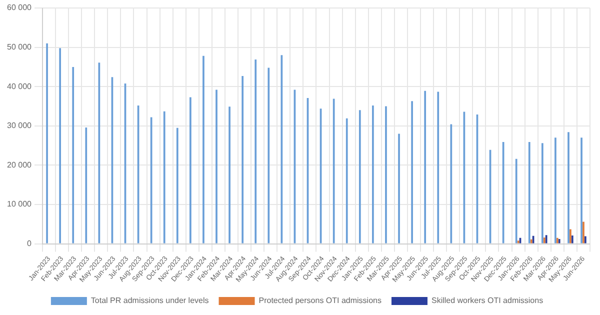  I want to click on y-tick-label: 20 000, so click(19, 165).